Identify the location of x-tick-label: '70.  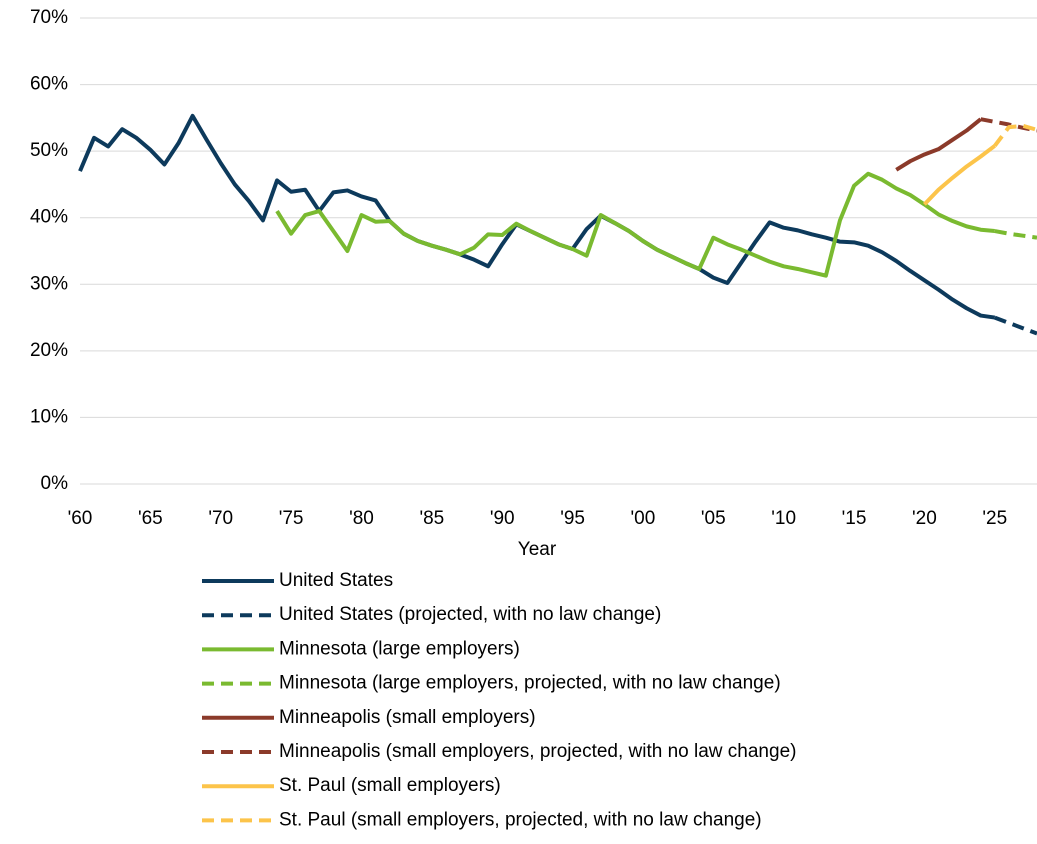
(220, 518).